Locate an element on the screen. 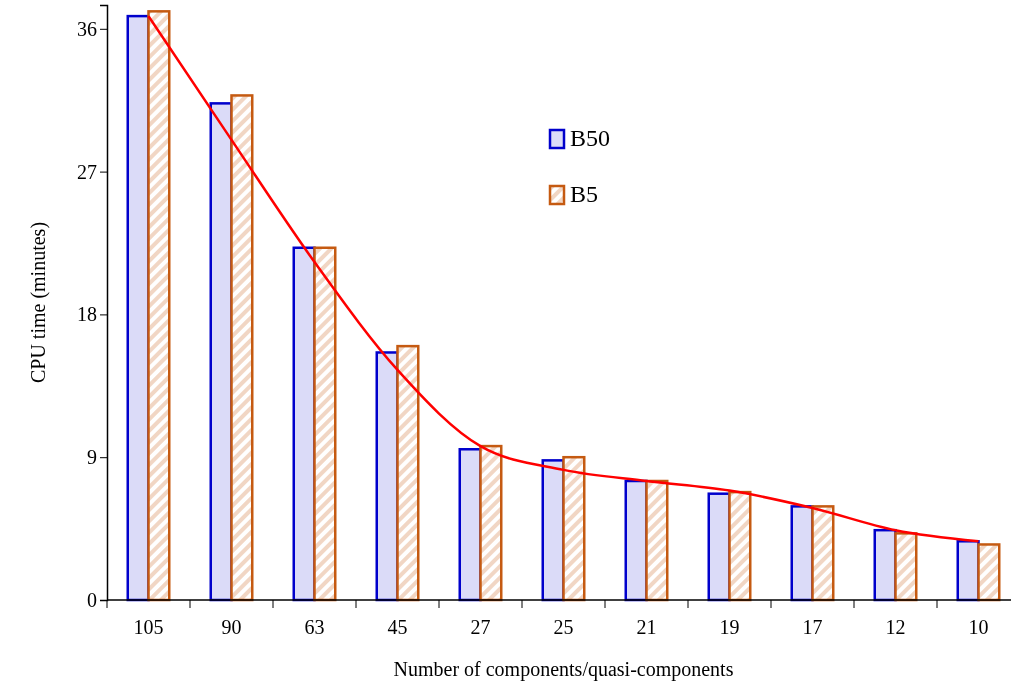 This screenshot has width=1011, height=686. x-tick-label: 27 is located at coordinates (480, 627).